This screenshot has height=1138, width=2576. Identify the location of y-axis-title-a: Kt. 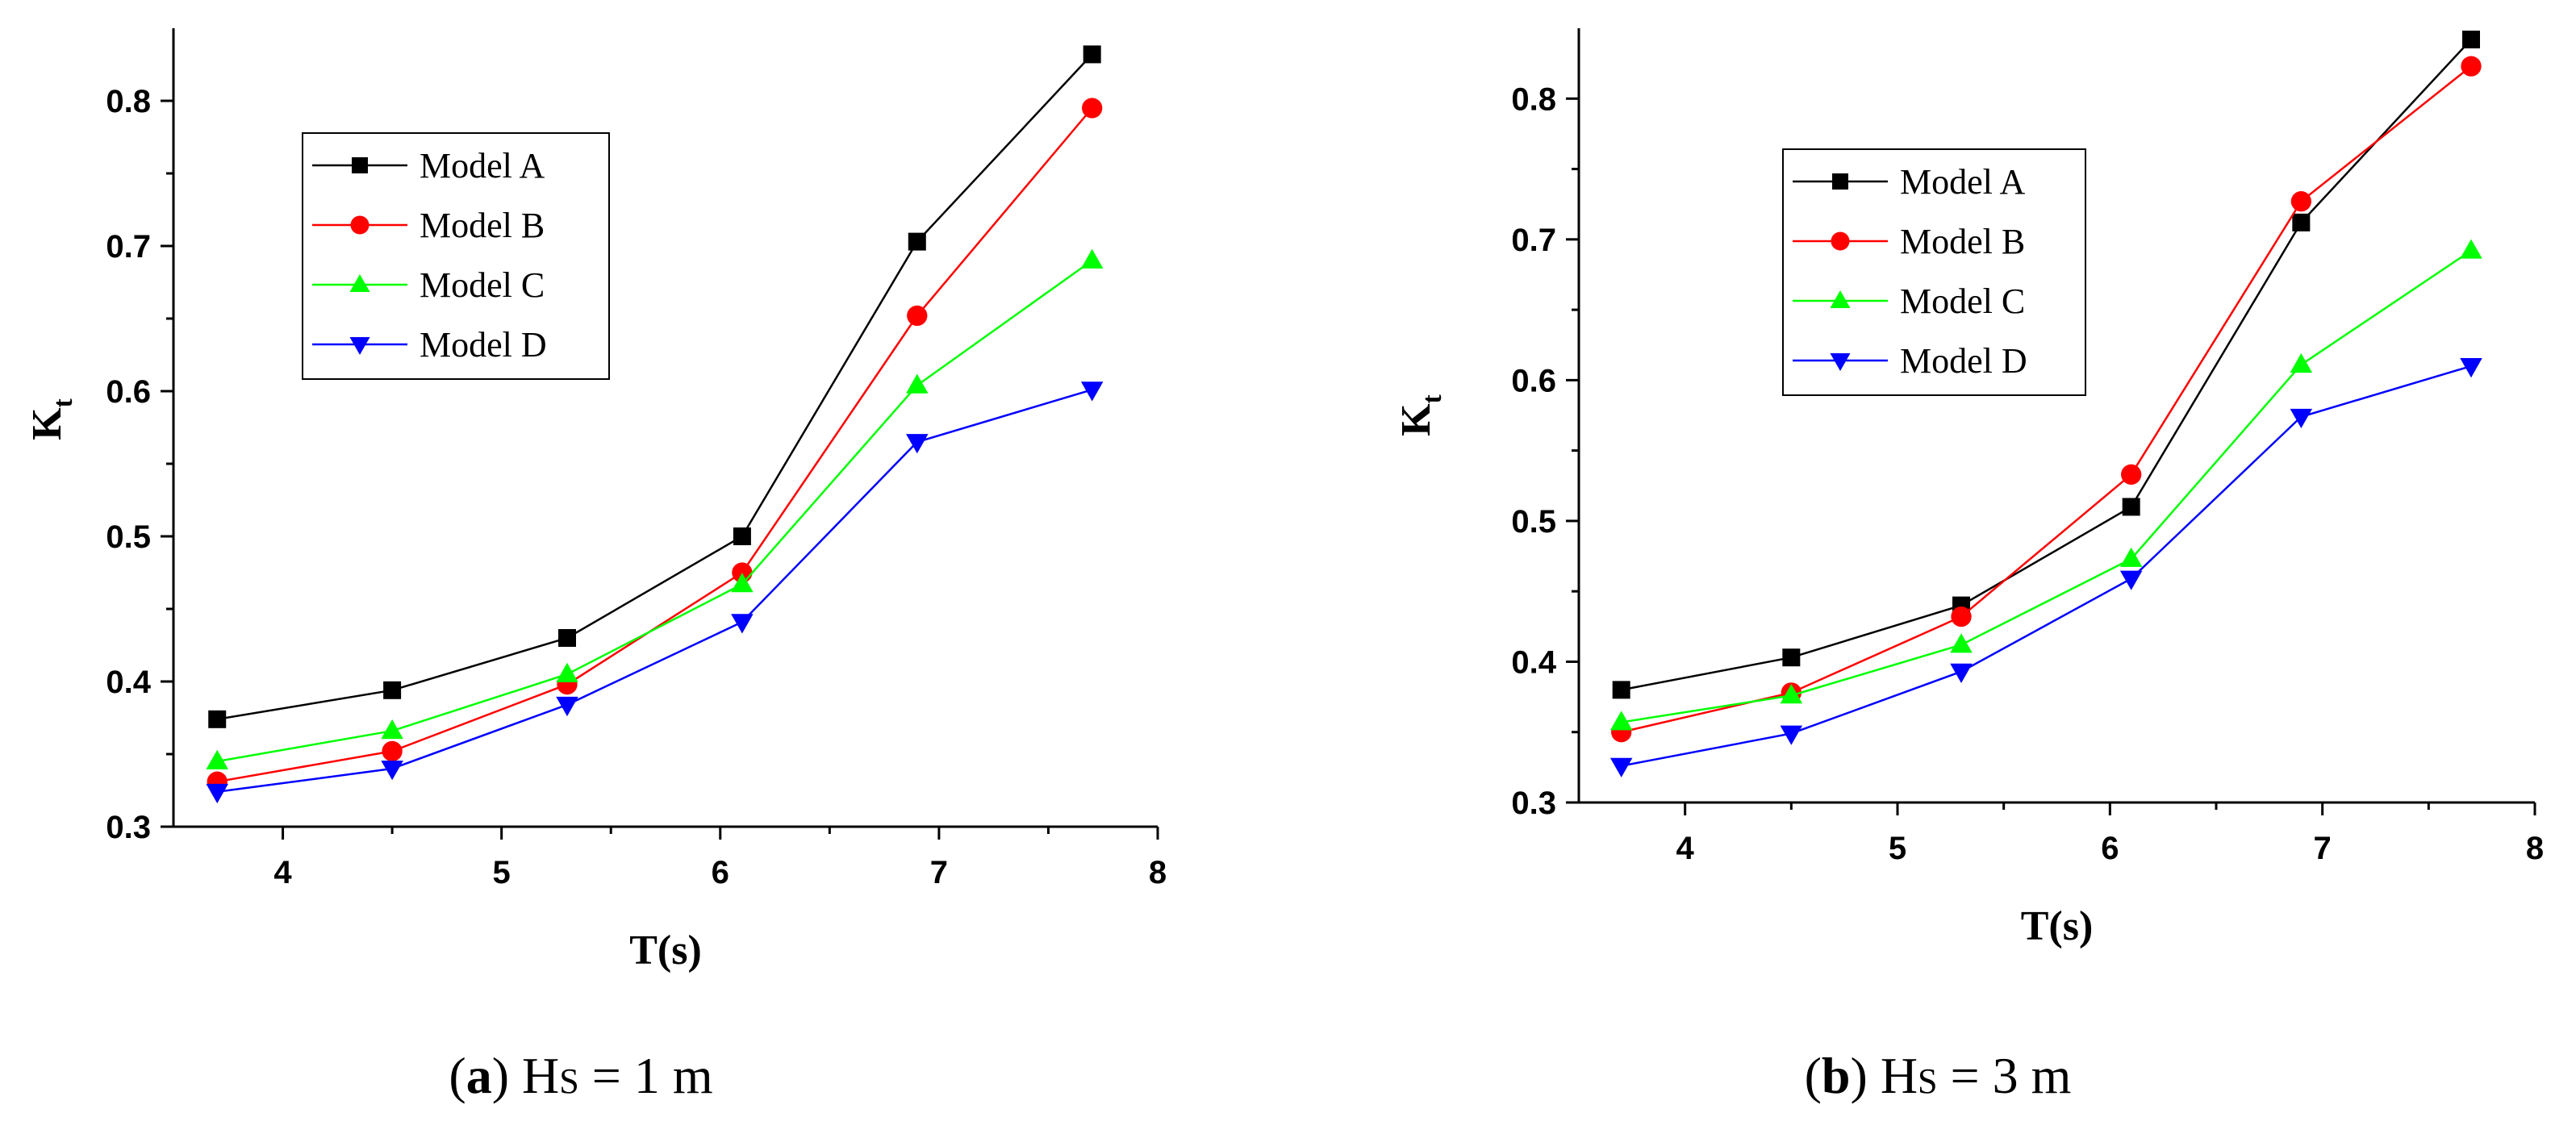
(51, 419).